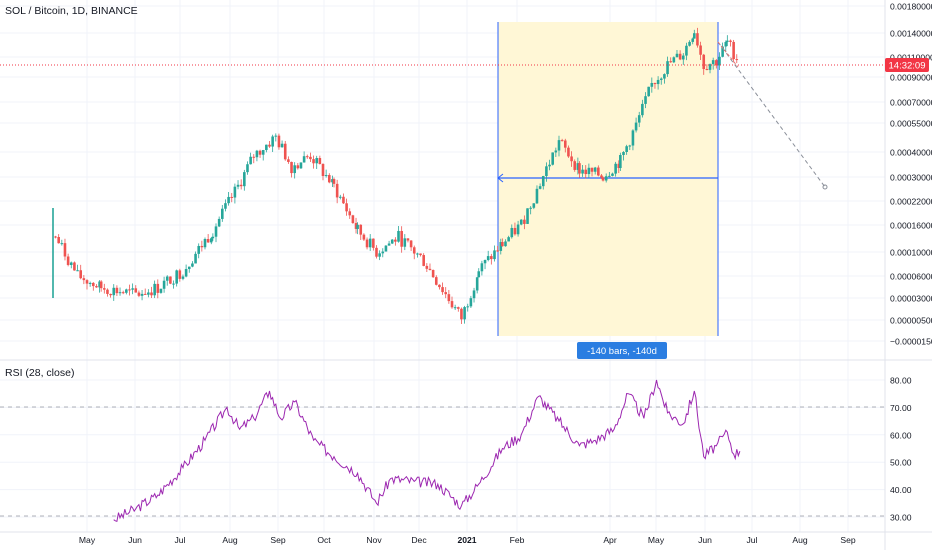 Image resolution: width=932 pixels, height=550 pixels. Describe the element at coordinates (622, 350) in the screenshot. I see `date-range-badge` at that location.